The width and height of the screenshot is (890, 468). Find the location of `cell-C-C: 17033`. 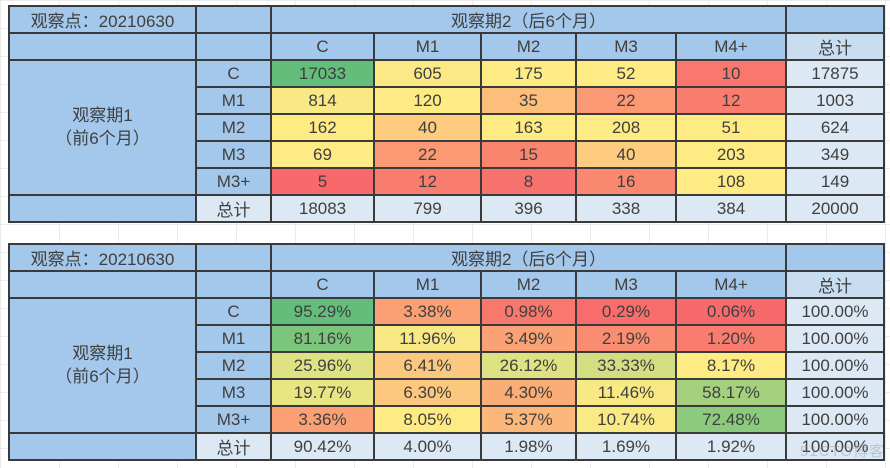

cell-C-C: 17033 is located at coordinates (322, 73).